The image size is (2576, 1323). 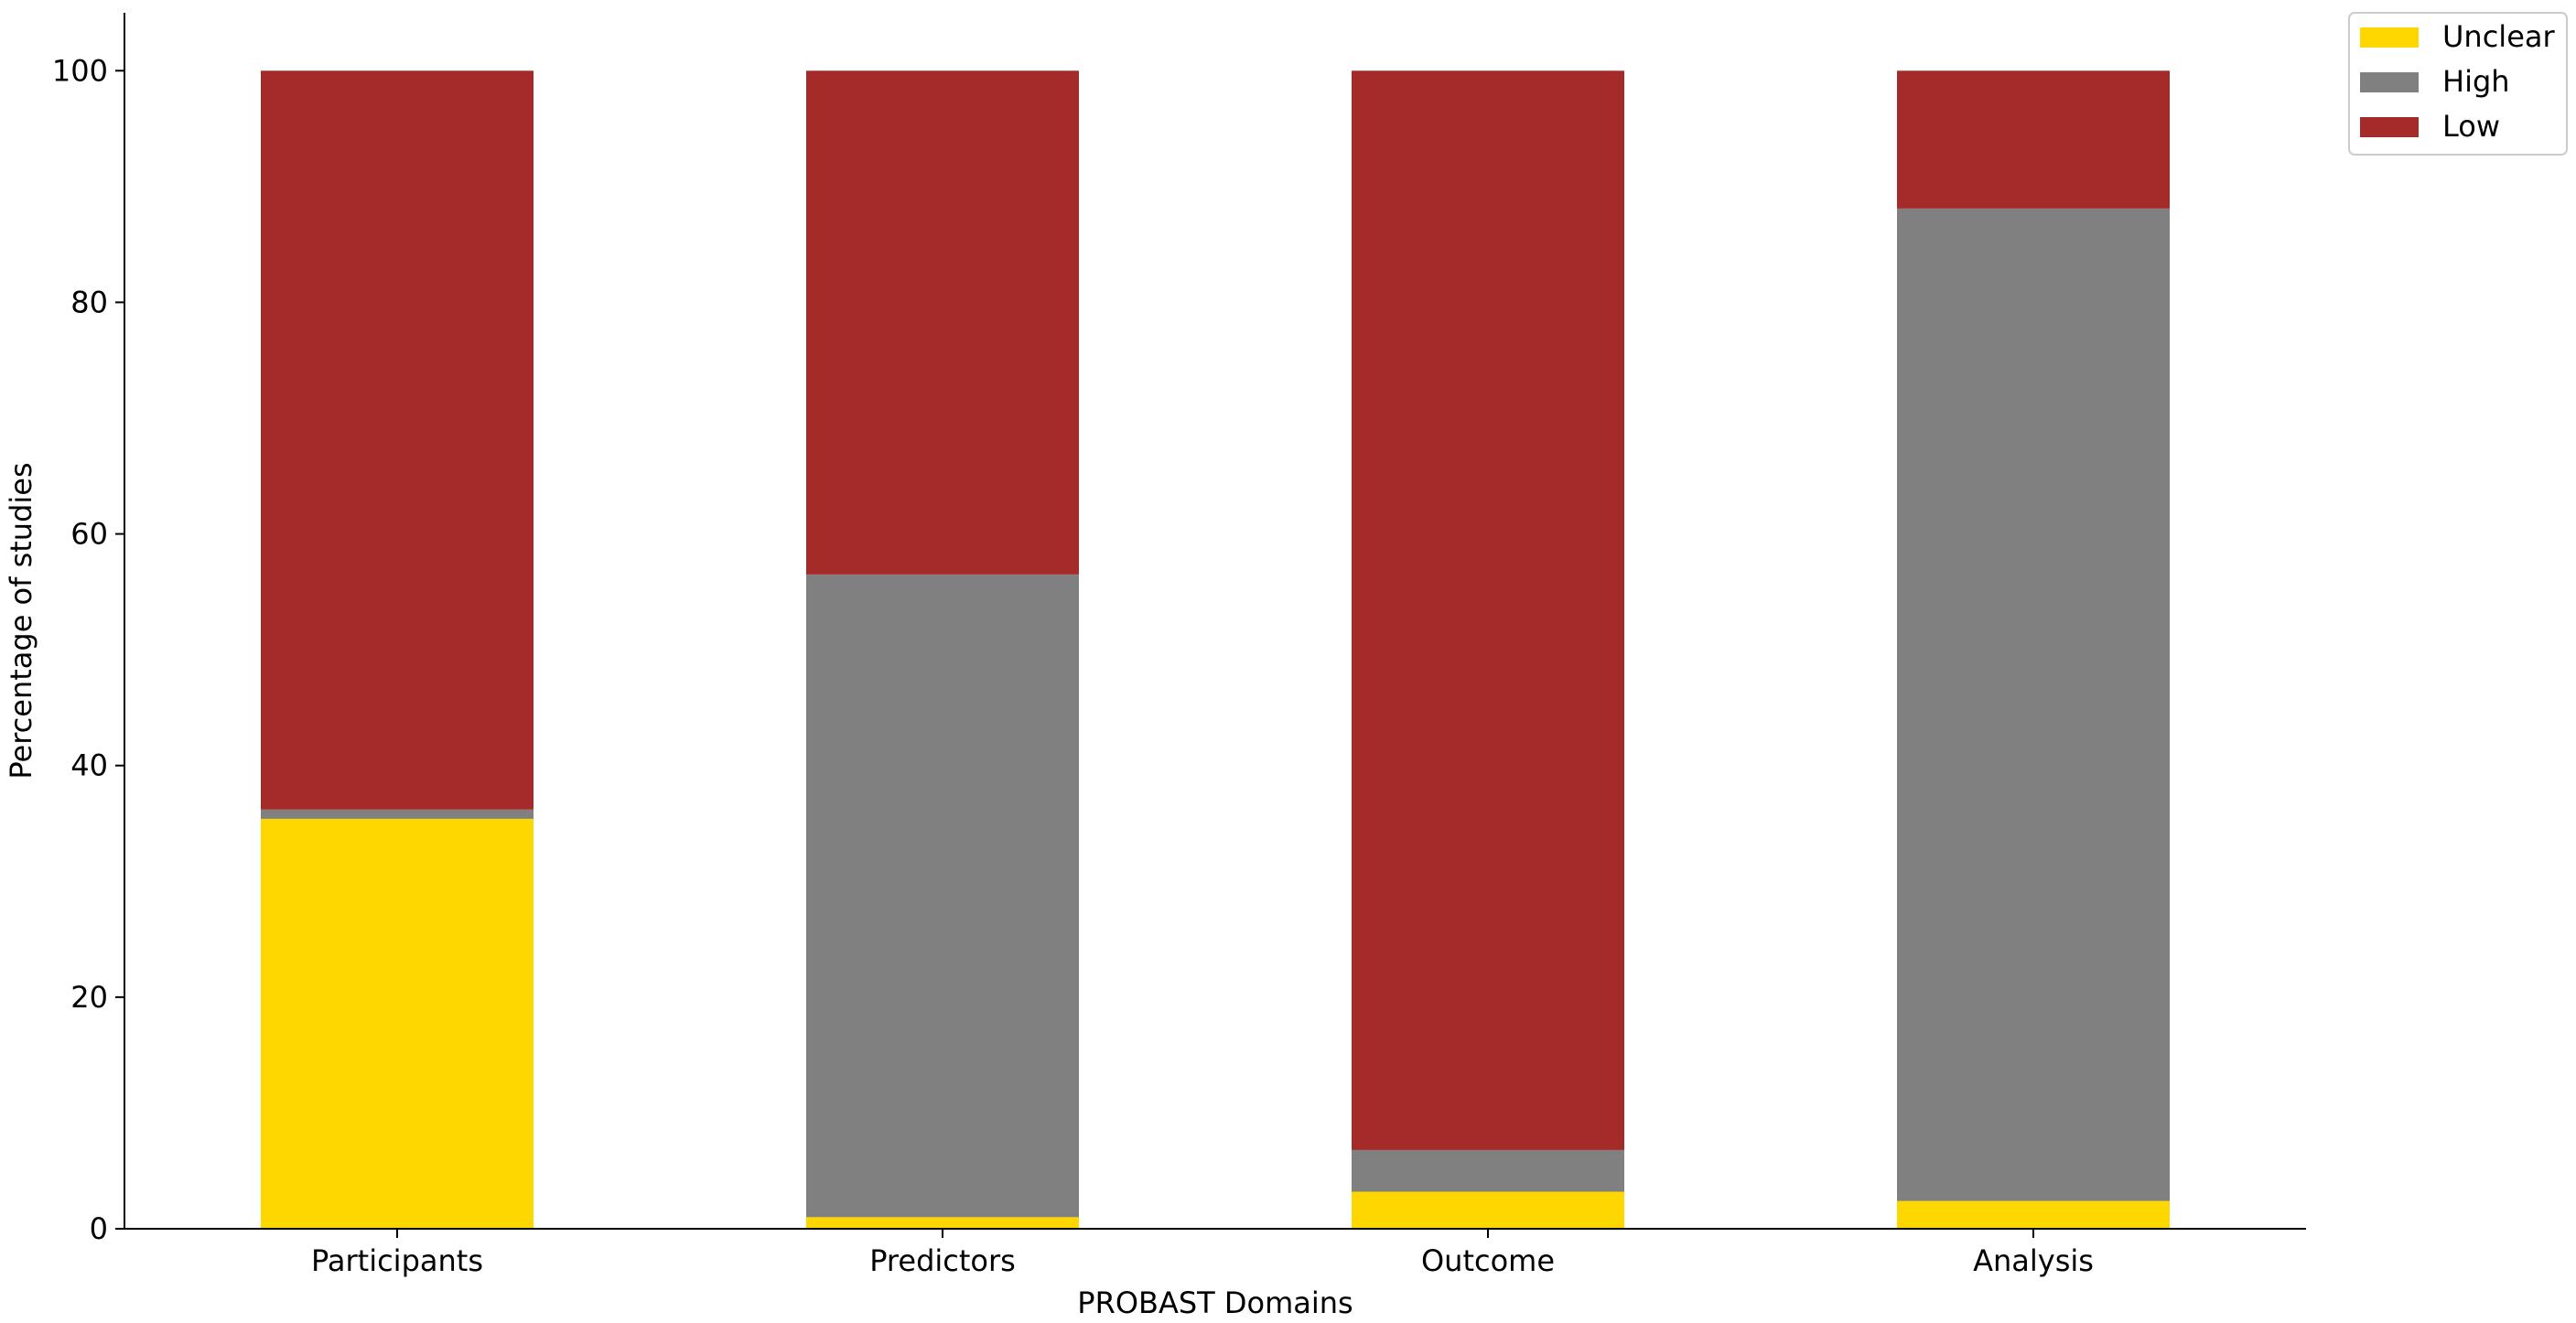 I want to click on legend-swatch-low, so click(x=2389, y=127).